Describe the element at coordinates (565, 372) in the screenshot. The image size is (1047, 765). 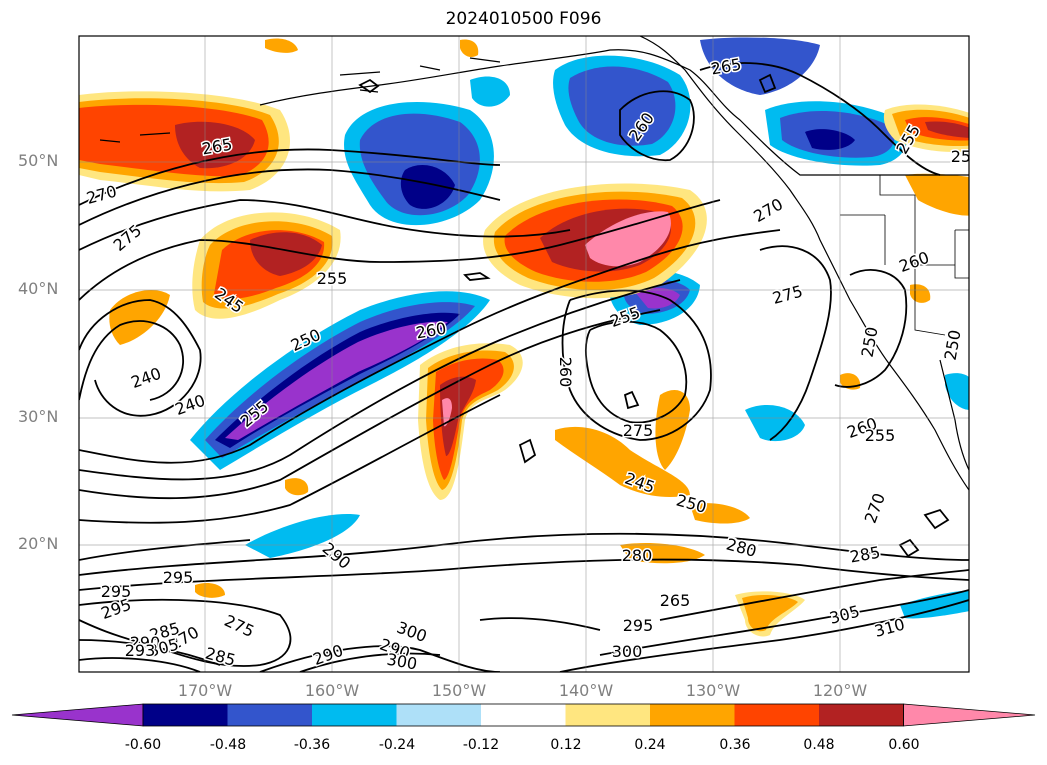
I see `contour-label: 260` at that location.